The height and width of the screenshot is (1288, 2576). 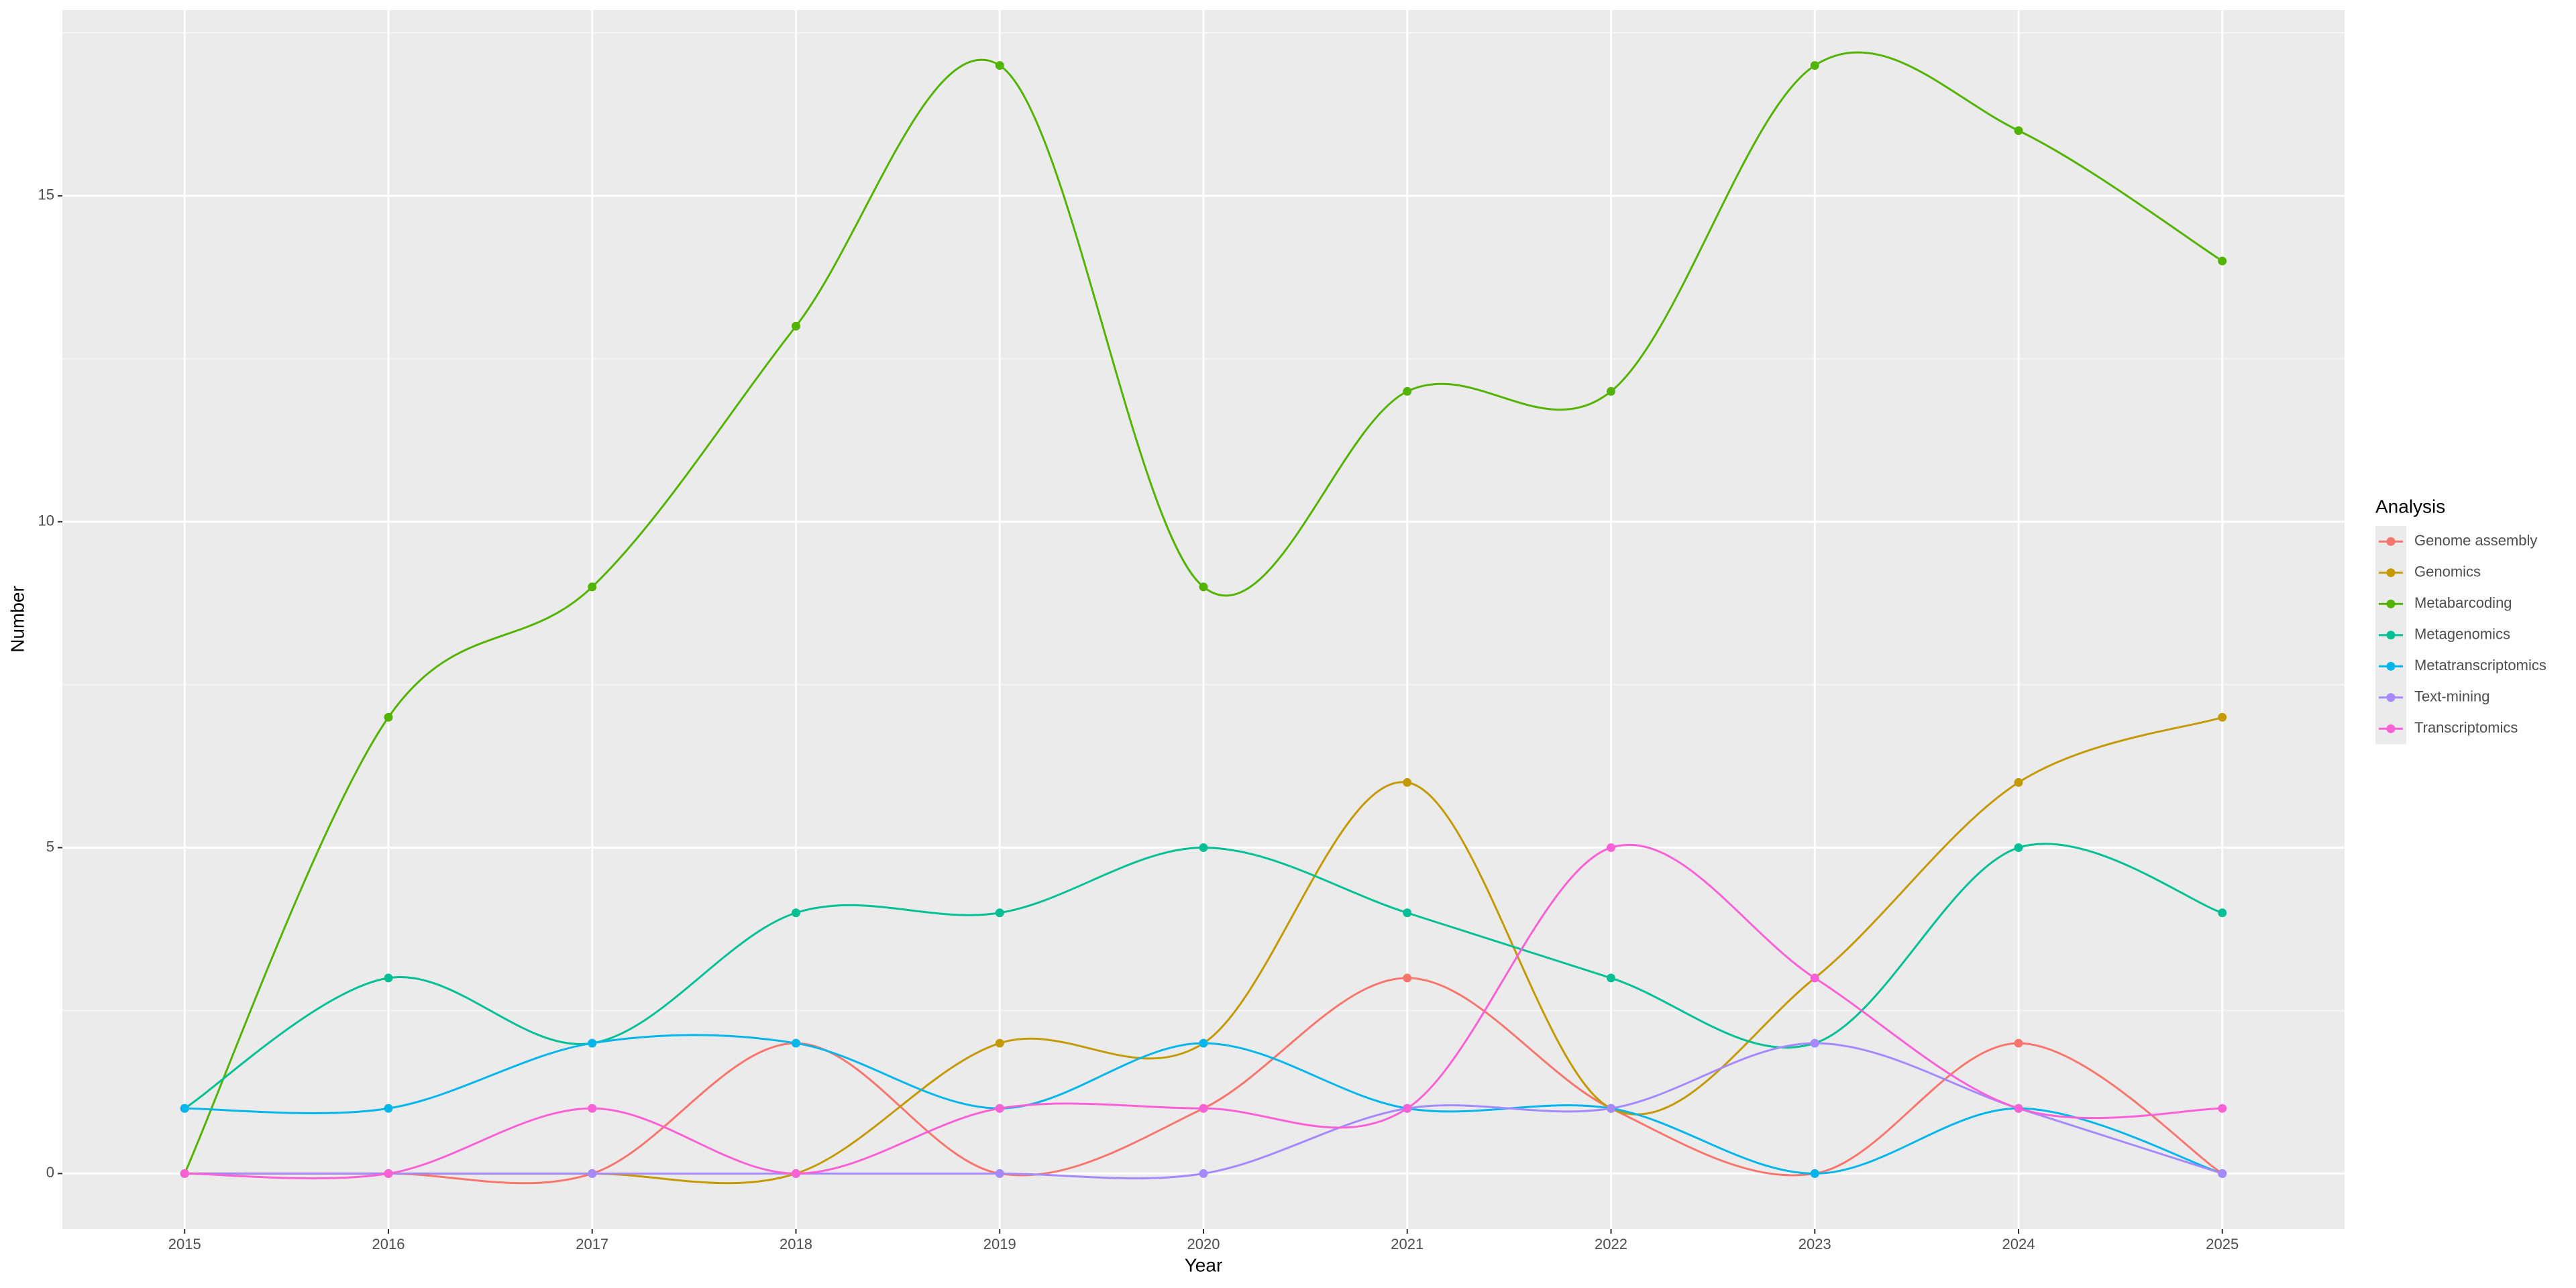 I want to click on legend-label: Text-mining, so click(x=2451, y=696).